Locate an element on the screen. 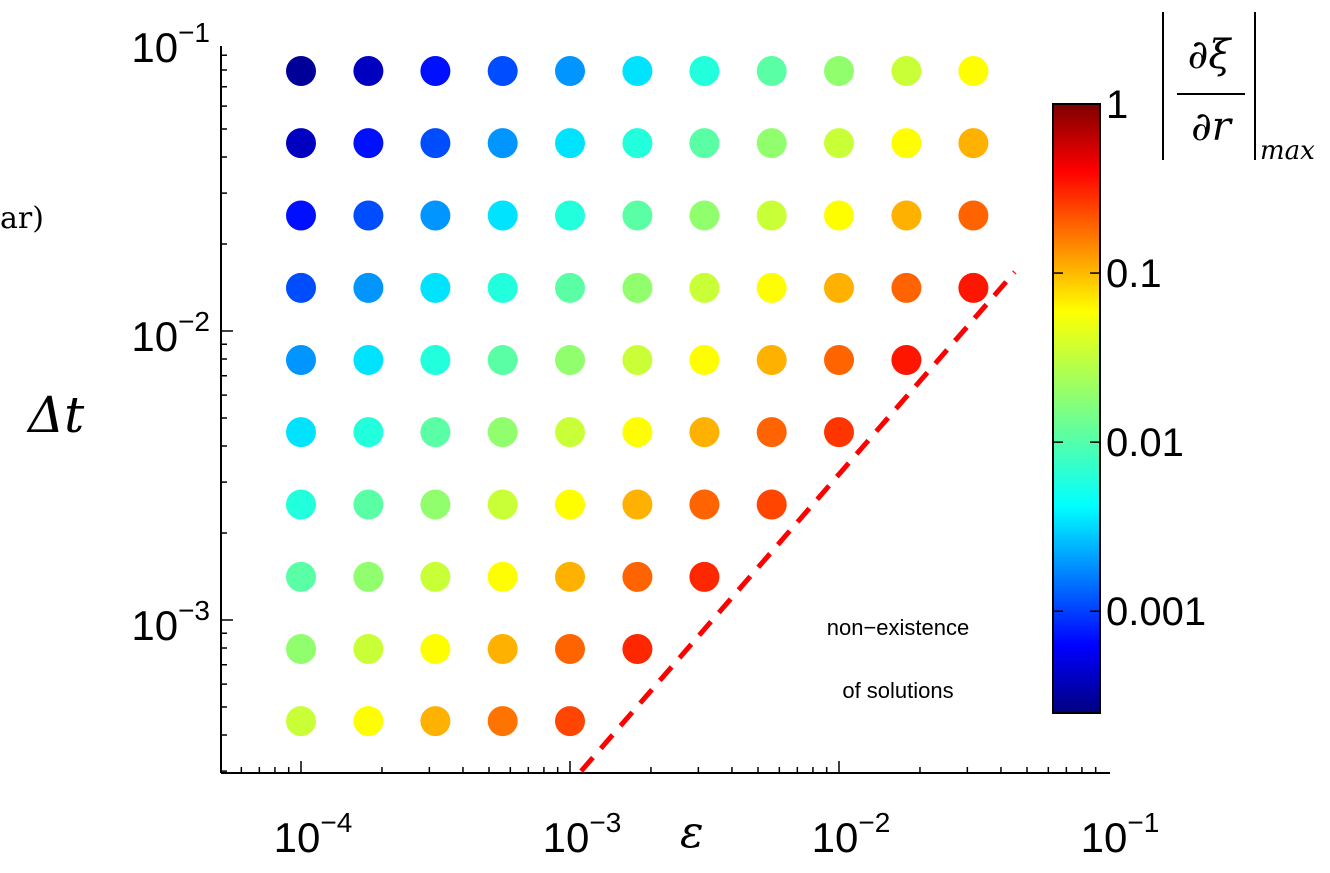 The height and width of the screenshot is (873, 1330). y-tick-labels: 10⁻³ 10⁻² 10⁻¹ is located at coordinates (170, 333).